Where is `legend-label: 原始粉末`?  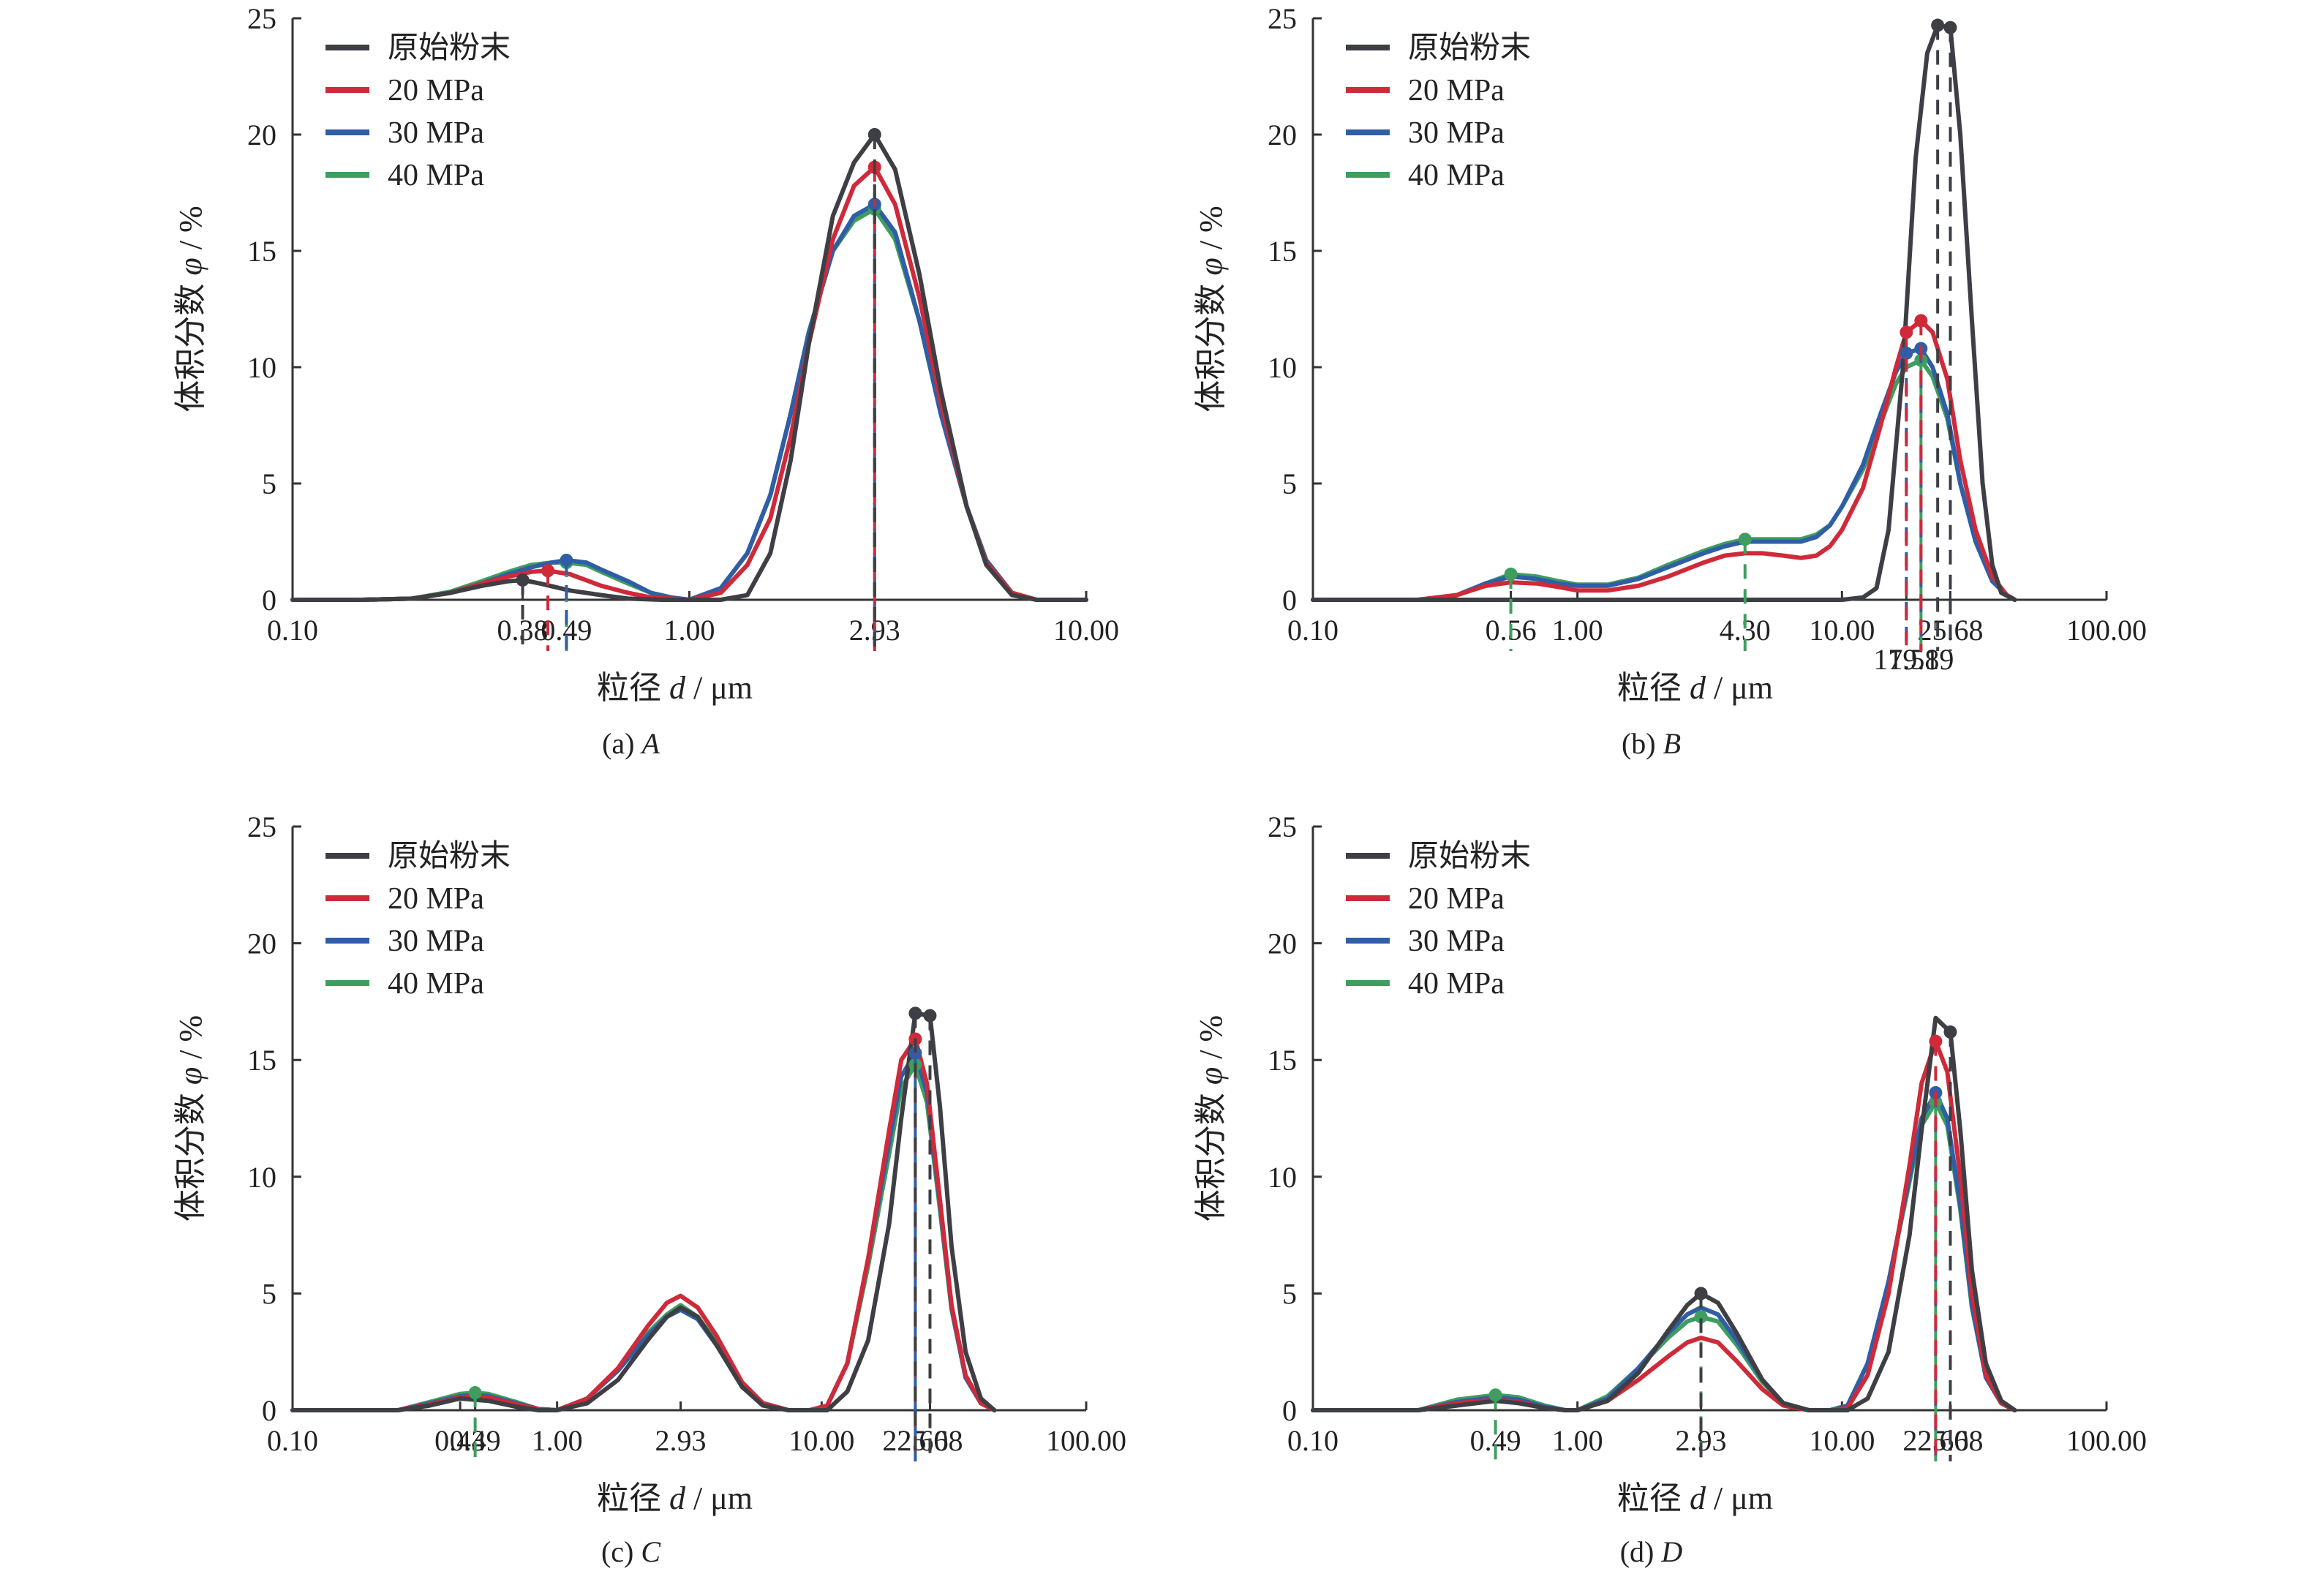
legend-label: 原始粉末 is located at coordinates (449, 856).